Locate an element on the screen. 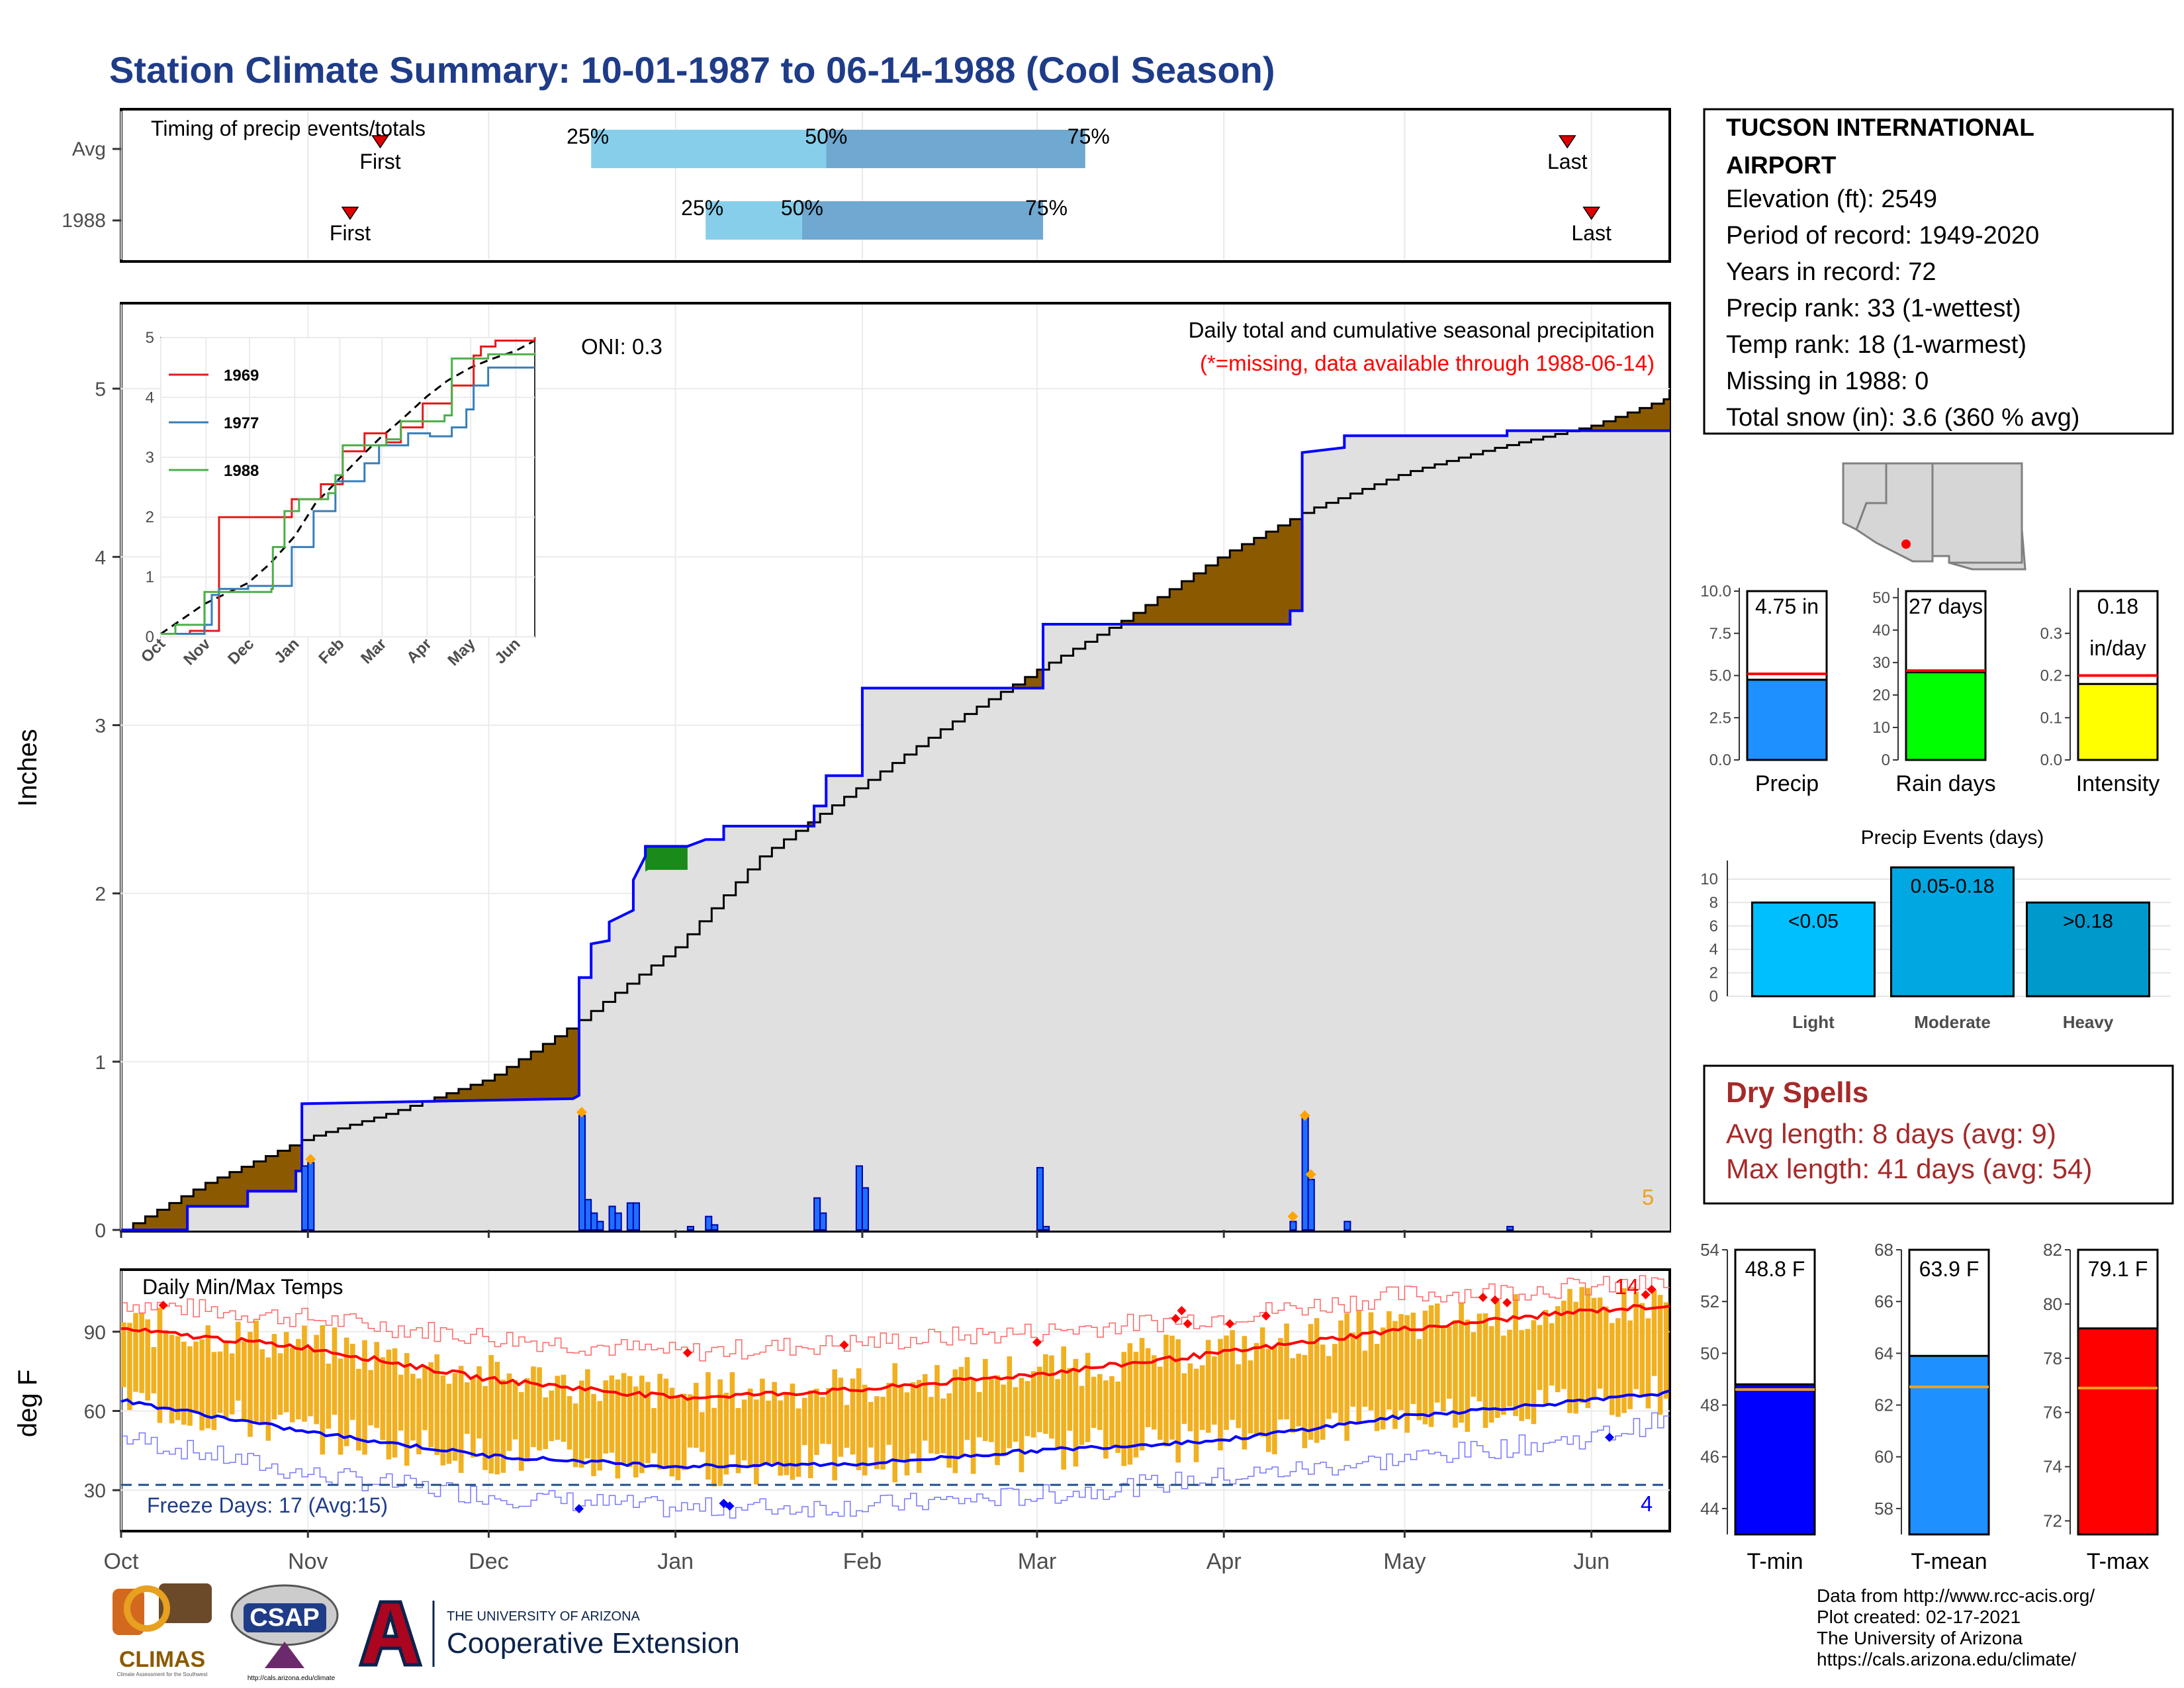 Image resolution: width=2184 pixels, height=1688 pixels. timing-p75-label: 75% is located at coordinates (1089, 136).